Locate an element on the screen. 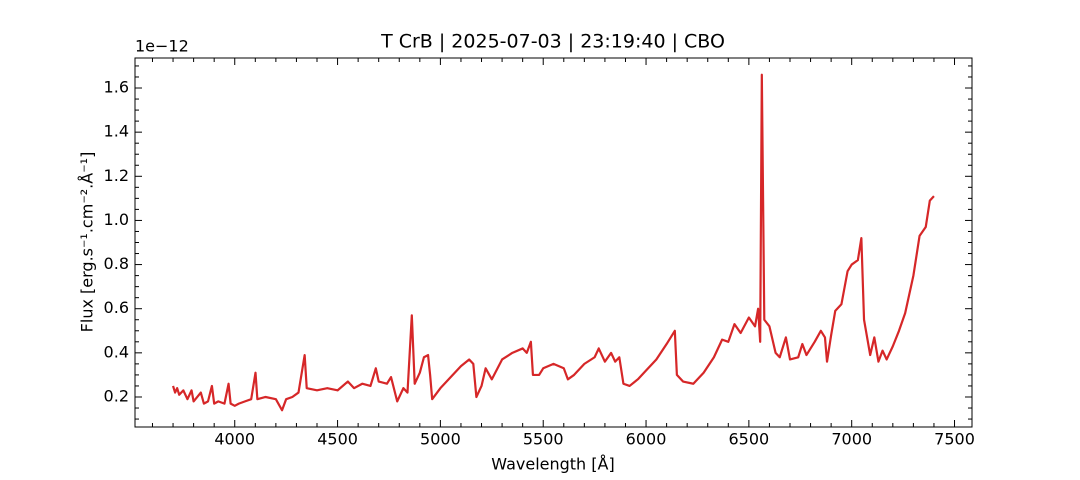  y-offset-label: 1e−12 is located at coordinates (162, 46).